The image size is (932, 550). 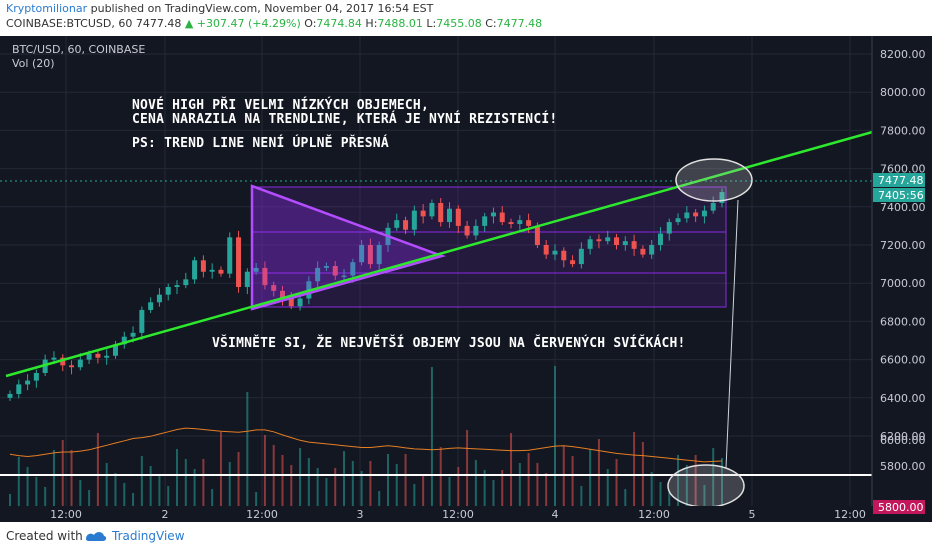 I want to click on highlight-ellipse-top, so click(x=714, y=180).